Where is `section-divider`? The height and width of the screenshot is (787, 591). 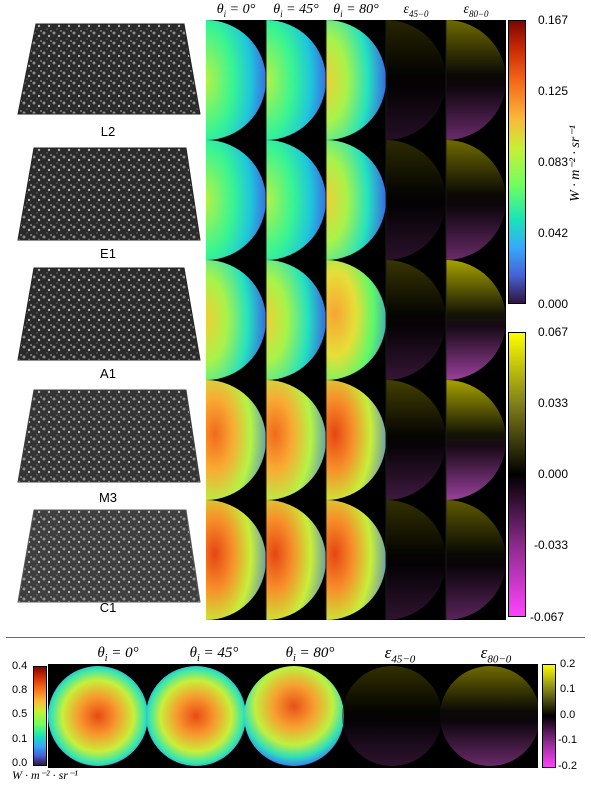 section-divider is located at coordinates (295, 637).